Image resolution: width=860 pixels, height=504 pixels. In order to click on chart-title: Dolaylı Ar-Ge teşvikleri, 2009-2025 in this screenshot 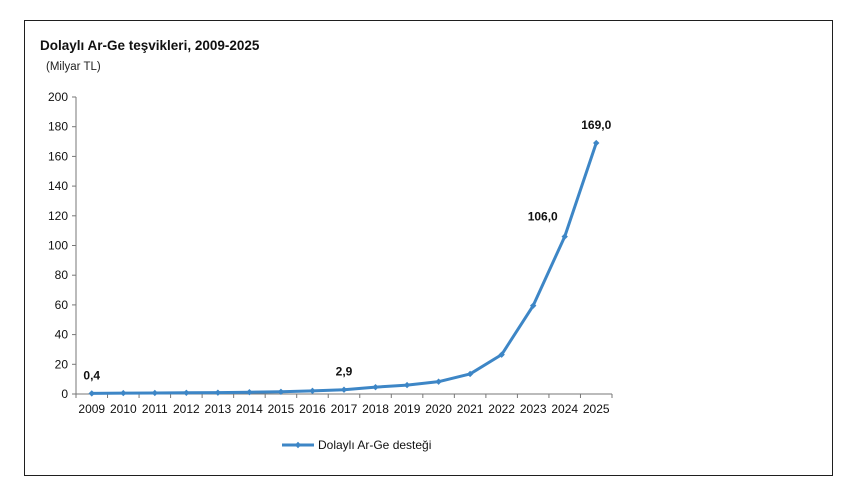, I will do `click(150, 45)`.